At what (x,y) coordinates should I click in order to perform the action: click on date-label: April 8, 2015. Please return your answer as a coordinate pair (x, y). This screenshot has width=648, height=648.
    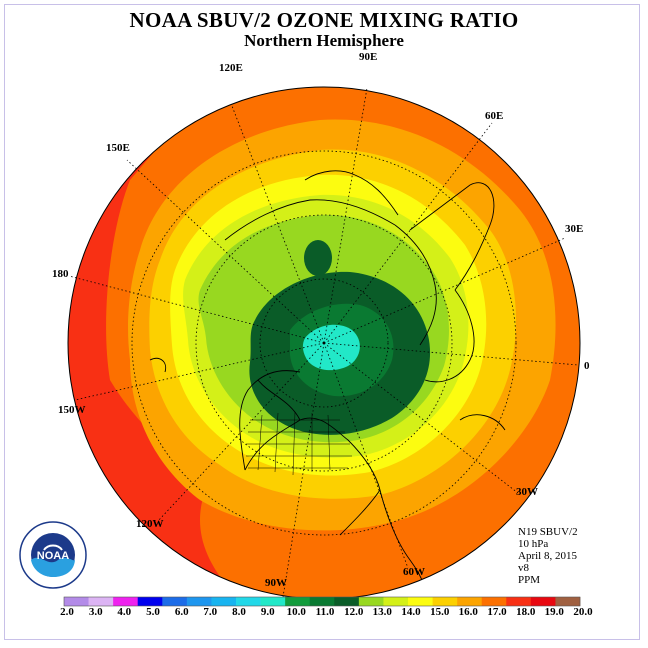
    Looking at the image, I should click on (547, 556).